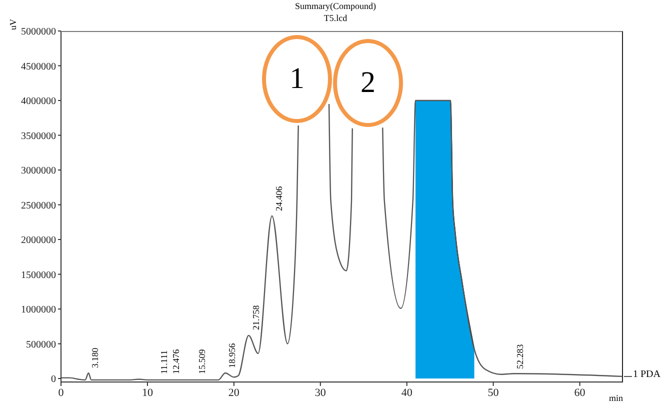 The height and width of the screenshot is (403, 671). Describe the element at coordinates (335, 6) in the screenshot. I see `chart-title: Summary(Compound)` at that location.